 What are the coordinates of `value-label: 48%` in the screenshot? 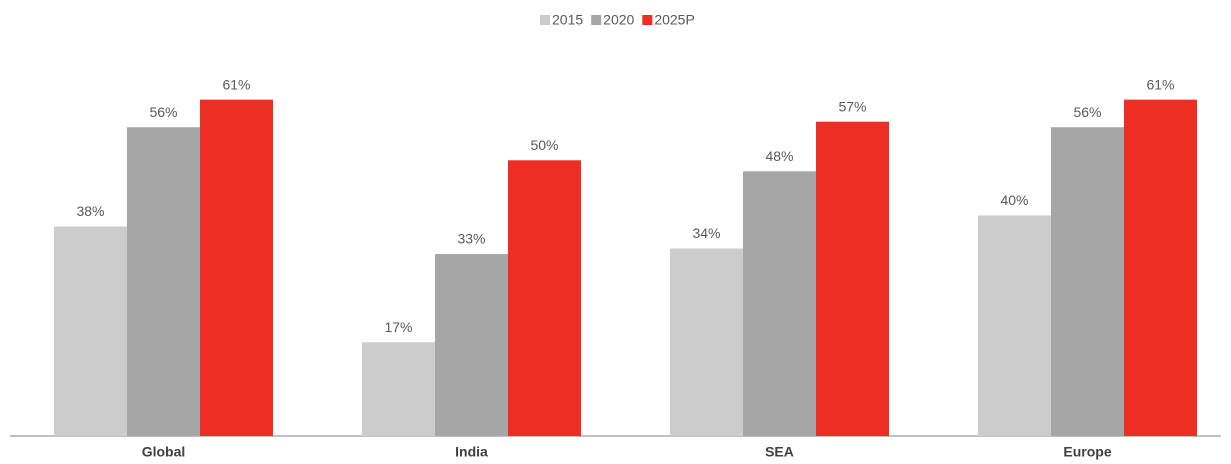 It's located at (779, 156).